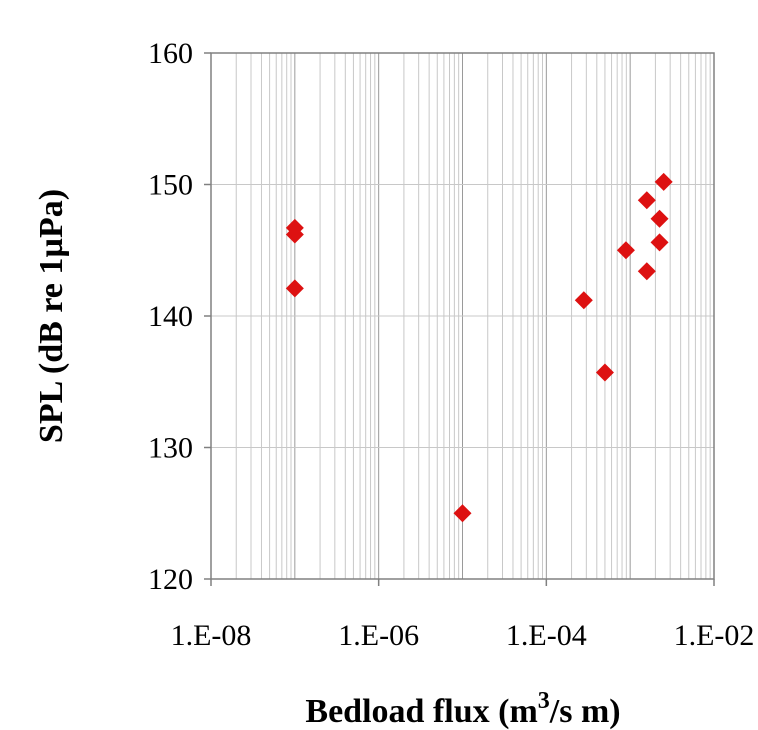  Describe the element at coordinates (546, 635) in the screenshot. I see `x-tick-label: 1.E-04` at that location.